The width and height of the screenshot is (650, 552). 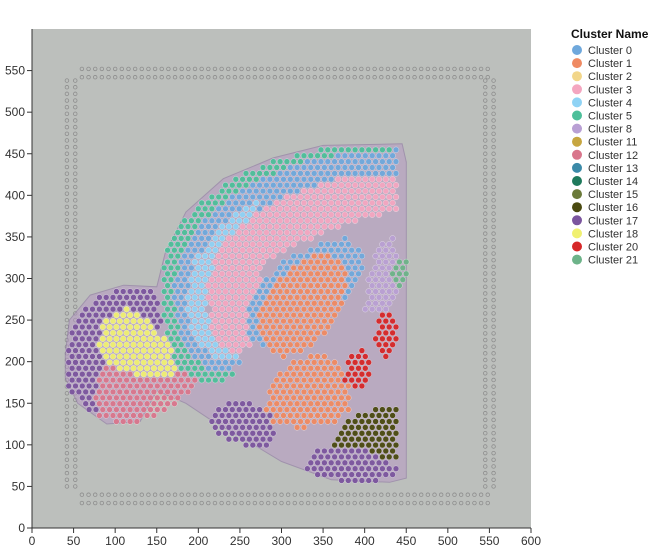 What do you see at coordinates (613, 208) in the screenshot?
I see `legend-entry: Cluster 16` at bounding box center [613, 208].